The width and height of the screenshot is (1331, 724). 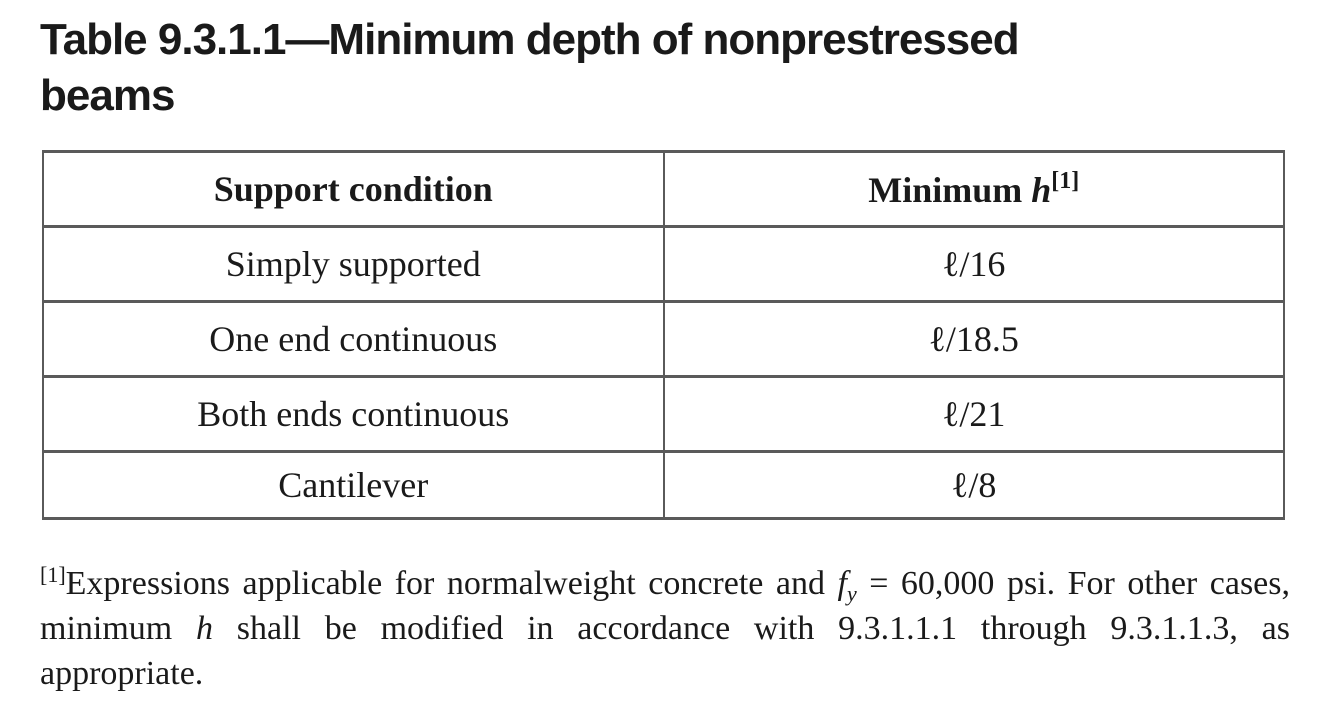 What do you see at coordinates (353, 485) in the screenshot?
I see `cell-condition: Cantilever` at bounding box center [353, 485].